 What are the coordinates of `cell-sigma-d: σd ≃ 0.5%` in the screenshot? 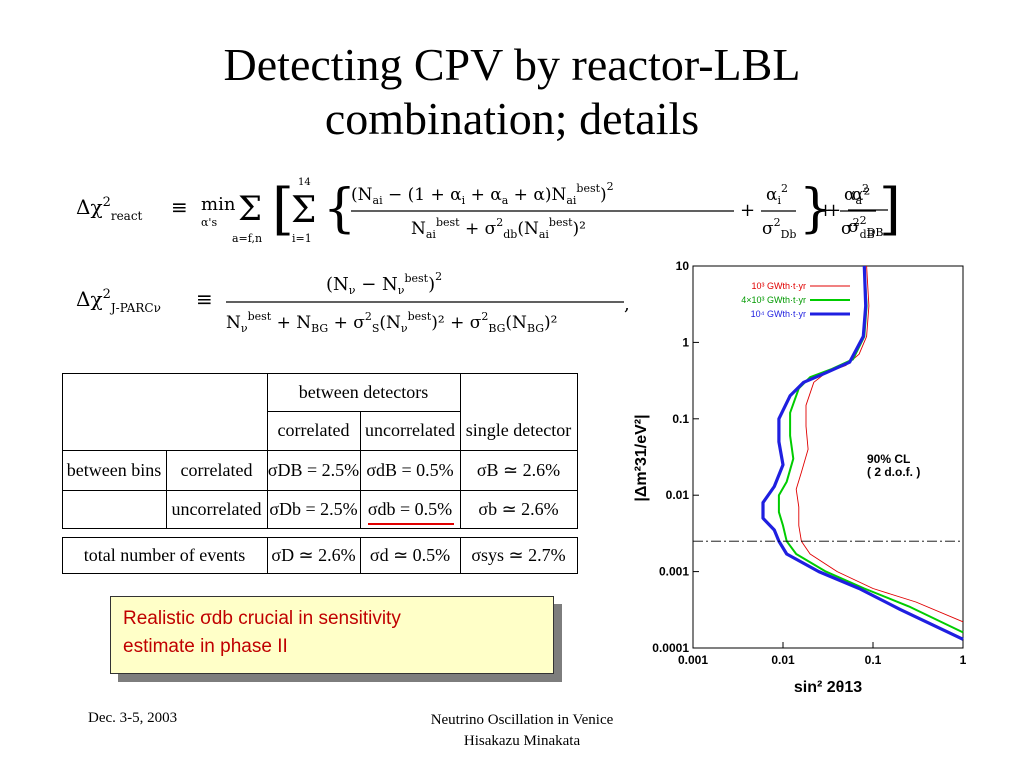 It's located at (410, 554).